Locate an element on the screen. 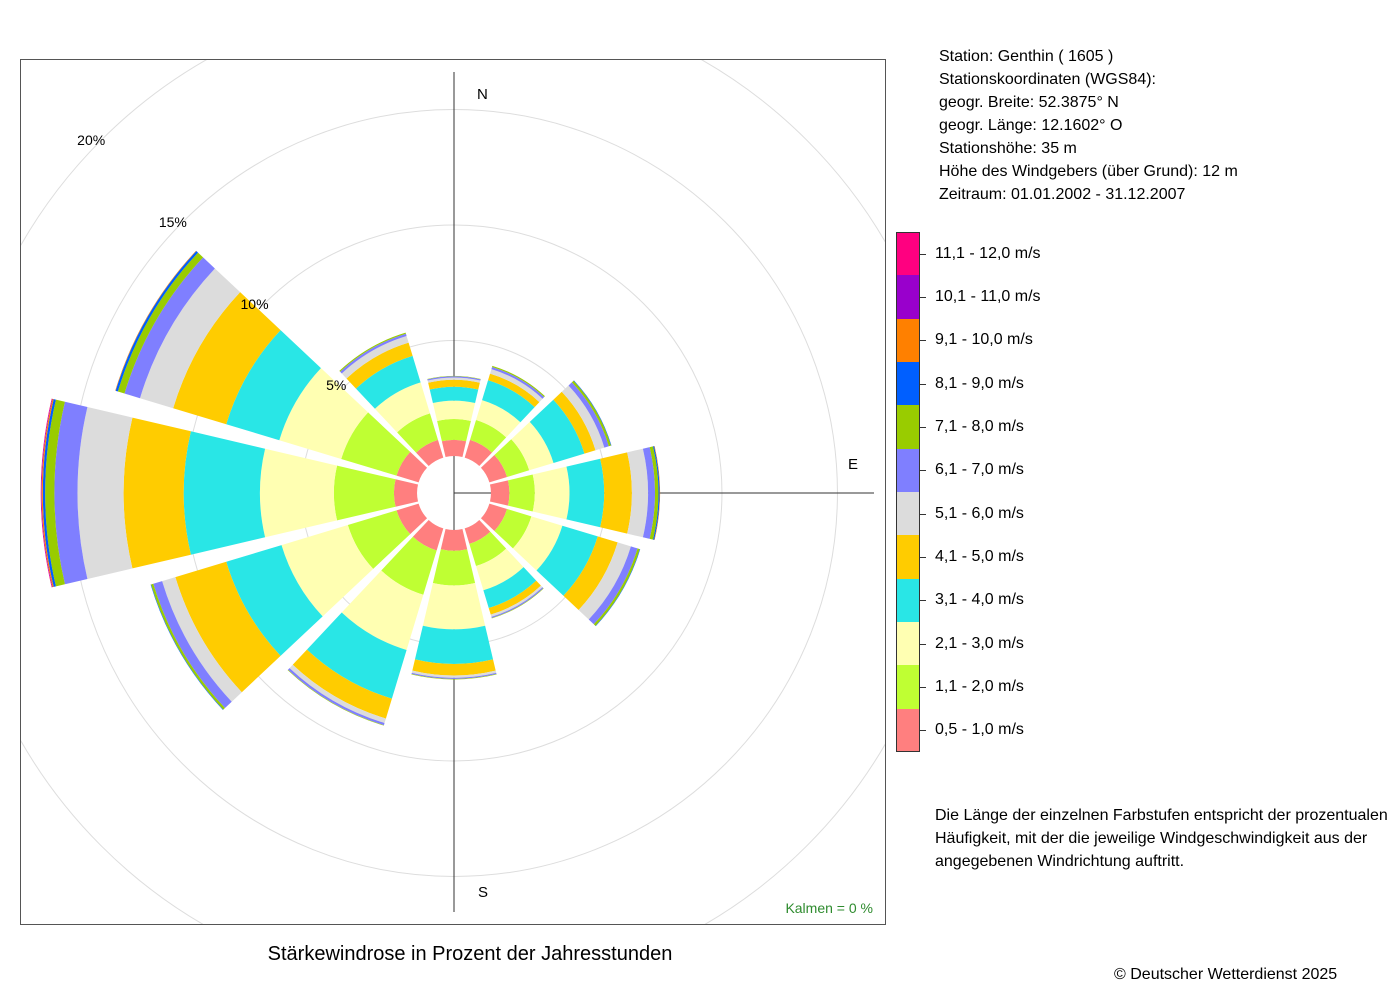 This screenshot has height=1000, width=1400. legend-label: 0,5 - 1,0 m/s is located at coordinates (979, 730).